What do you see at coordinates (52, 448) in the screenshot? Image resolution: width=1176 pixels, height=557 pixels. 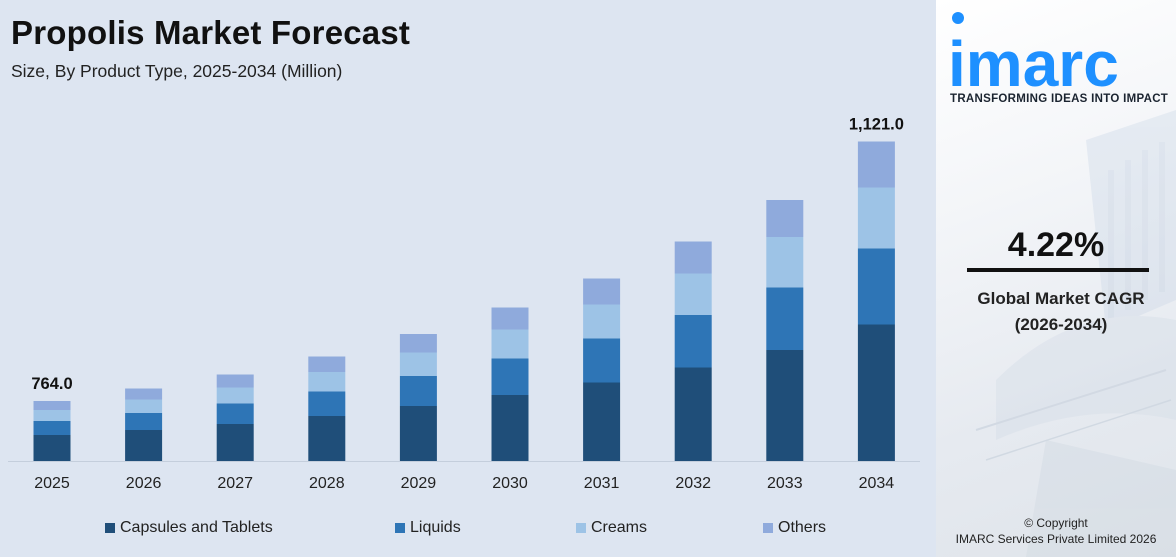 I see `bar-segment-2025-capsules-and-tablets` at bounding box center [52, 448].